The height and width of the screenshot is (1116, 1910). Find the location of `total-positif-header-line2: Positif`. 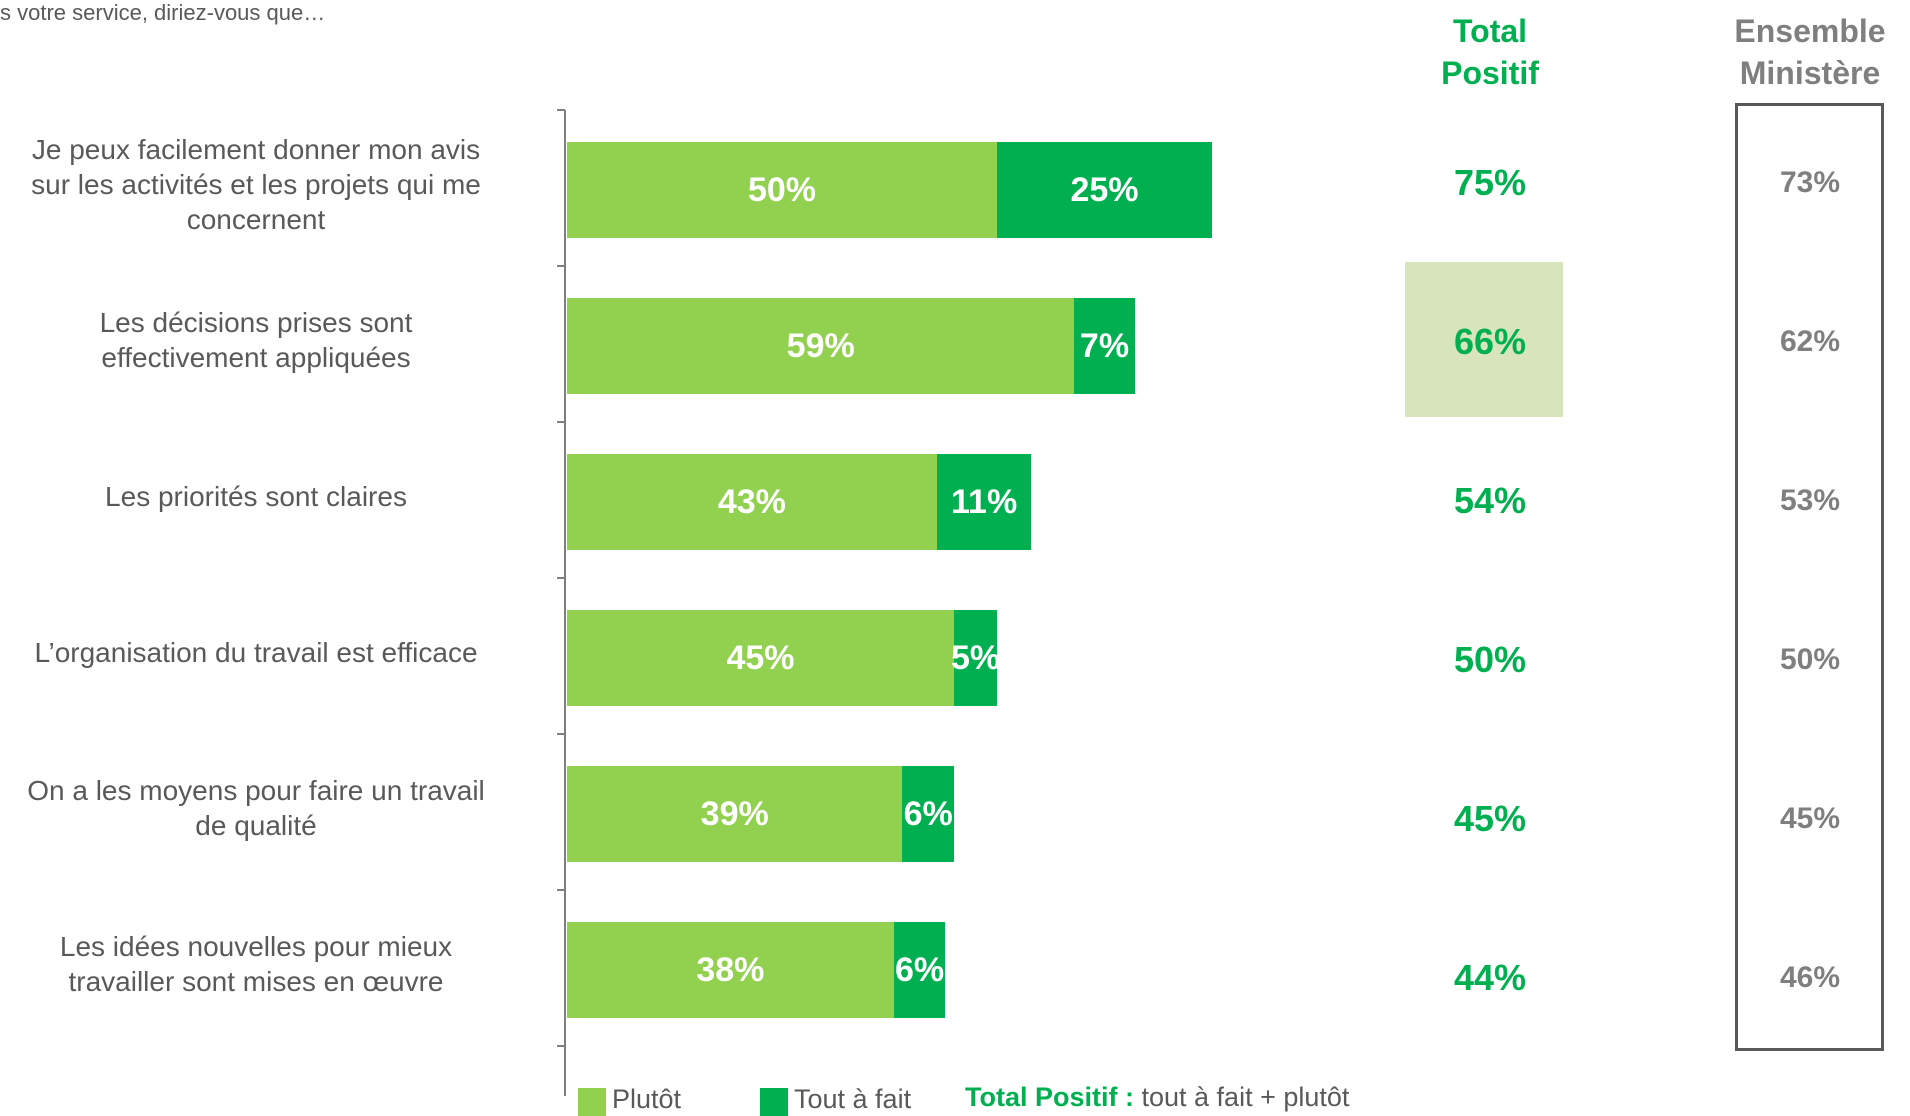

total-positif-header-line2: Positif is located at coordinates (1490, 73).